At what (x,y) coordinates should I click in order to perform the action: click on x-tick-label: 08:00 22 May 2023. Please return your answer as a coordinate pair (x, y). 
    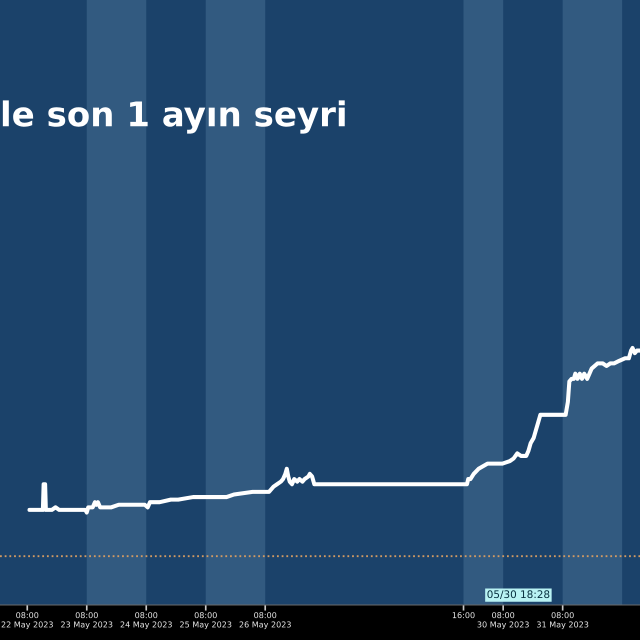
    Looking at the image, I should click on (27, 621).